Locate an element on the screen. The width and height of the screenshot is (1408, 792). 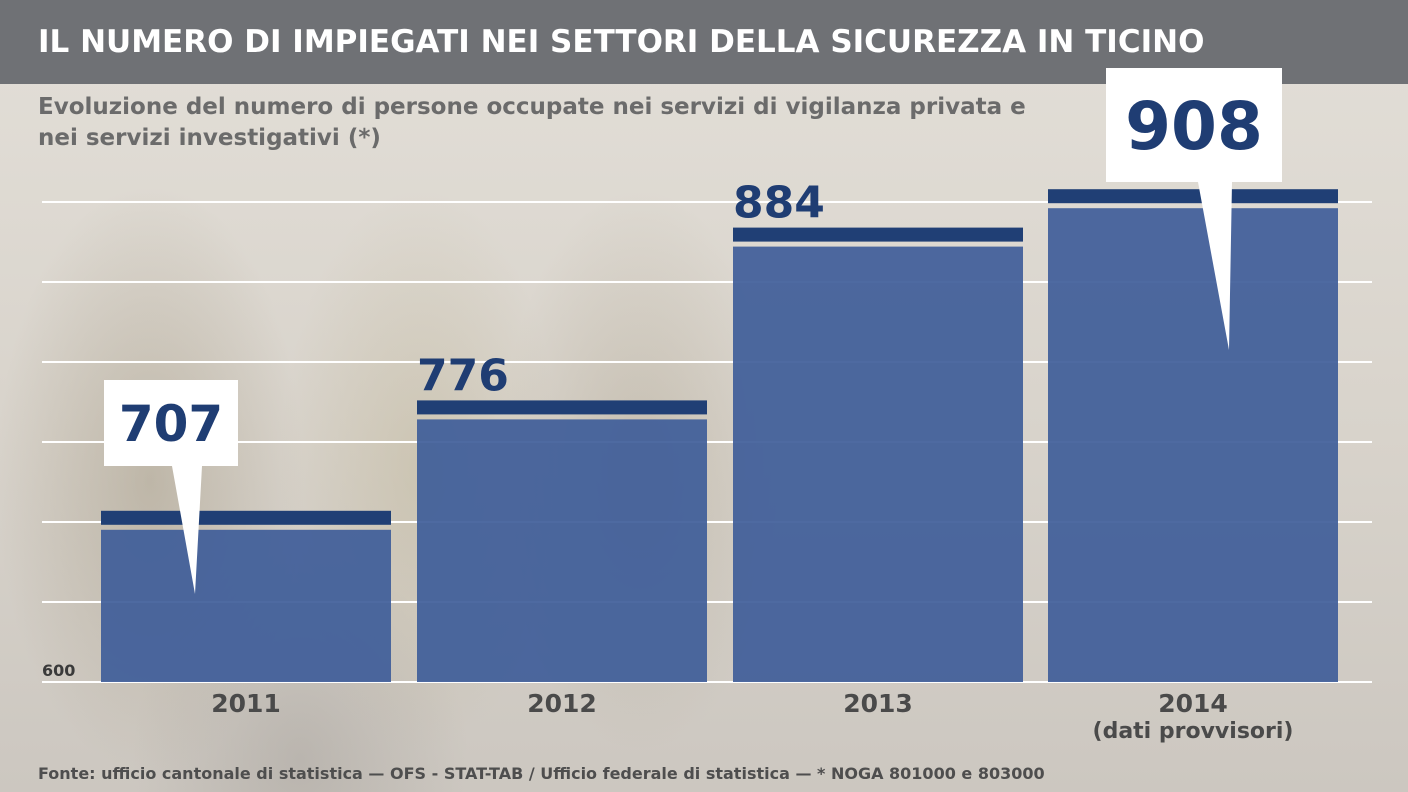
value-callout: 908 is located at coordinates (1194, 209).